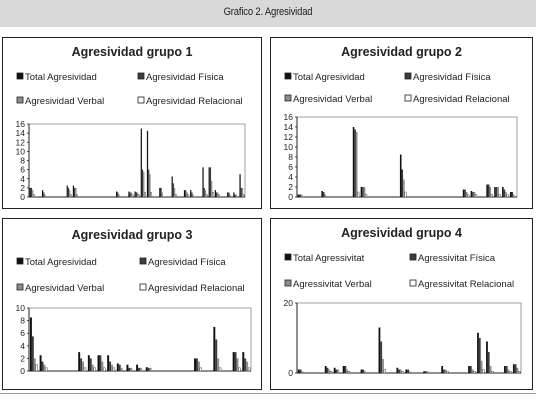 This screenshot has height=400, width=536. Describe the element at coordinates (289, 303) in the screenshot. I see `y-tick-label: 20` at that location.